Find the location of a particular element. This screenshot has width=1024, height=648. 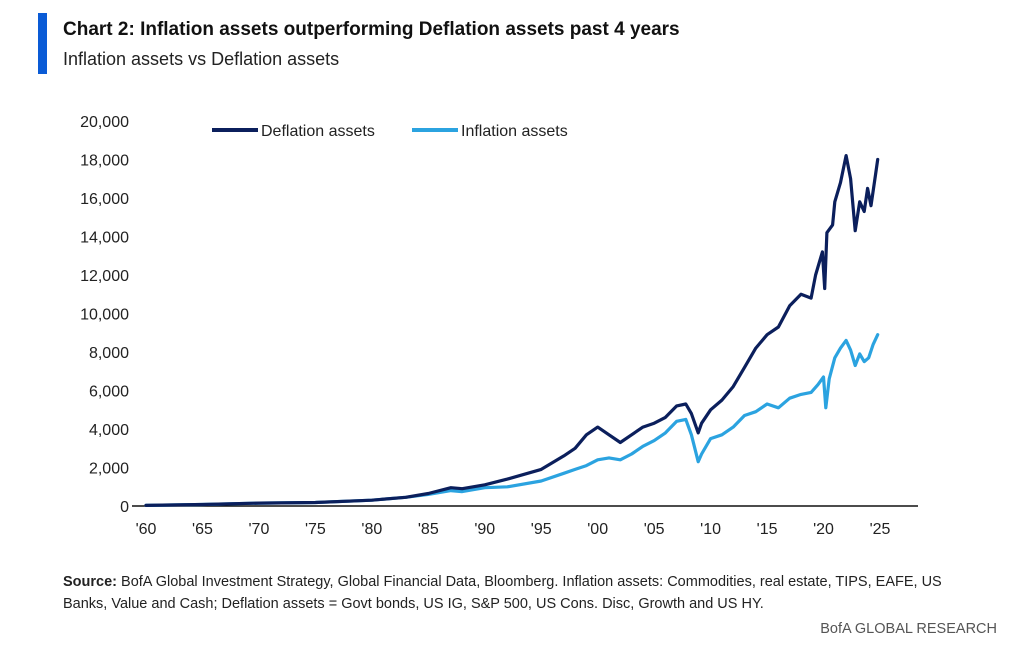

y-tick-label: 0 is located at coordinates (124, 507).